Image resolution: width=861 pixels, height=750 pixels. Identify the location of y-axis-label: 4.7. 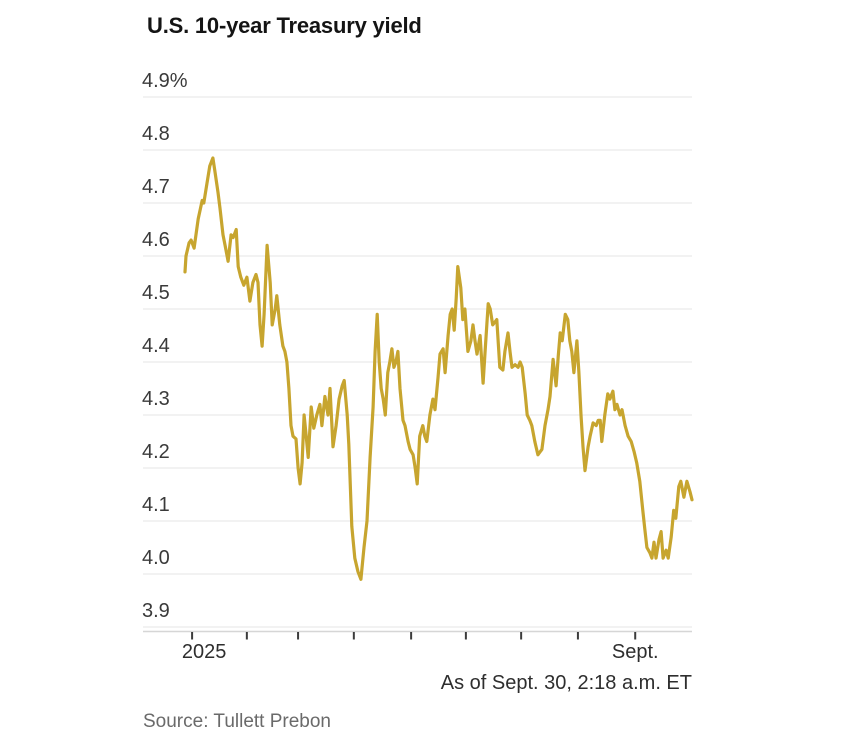
(156, 187).